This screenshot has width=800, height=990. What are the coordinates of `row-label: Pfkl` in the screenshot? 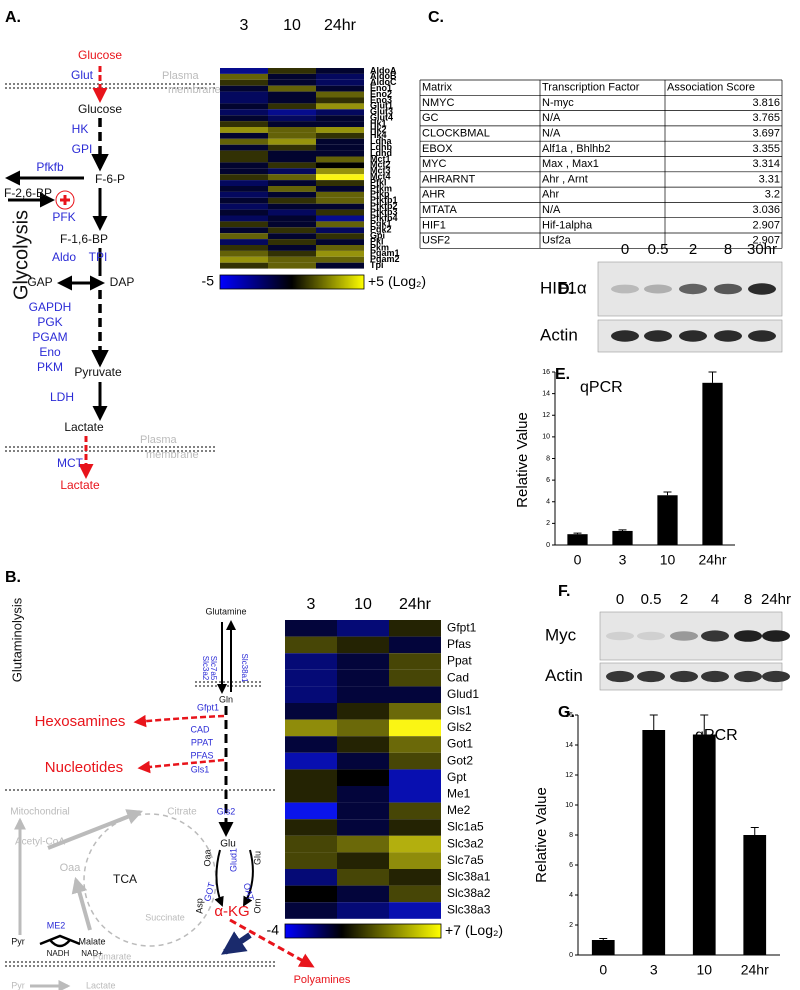 It's located at (378, 182).